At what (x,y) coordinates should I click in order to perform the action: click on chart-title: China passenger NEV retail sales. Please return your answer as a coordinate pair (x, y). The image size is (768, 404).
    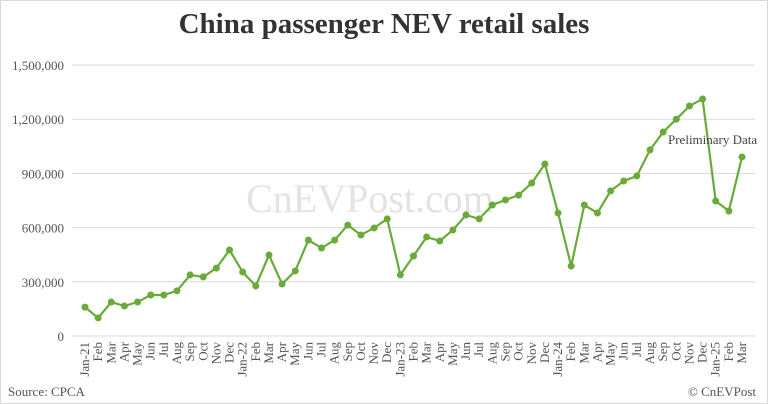
    Looking at the image, I should click on (384, 24).